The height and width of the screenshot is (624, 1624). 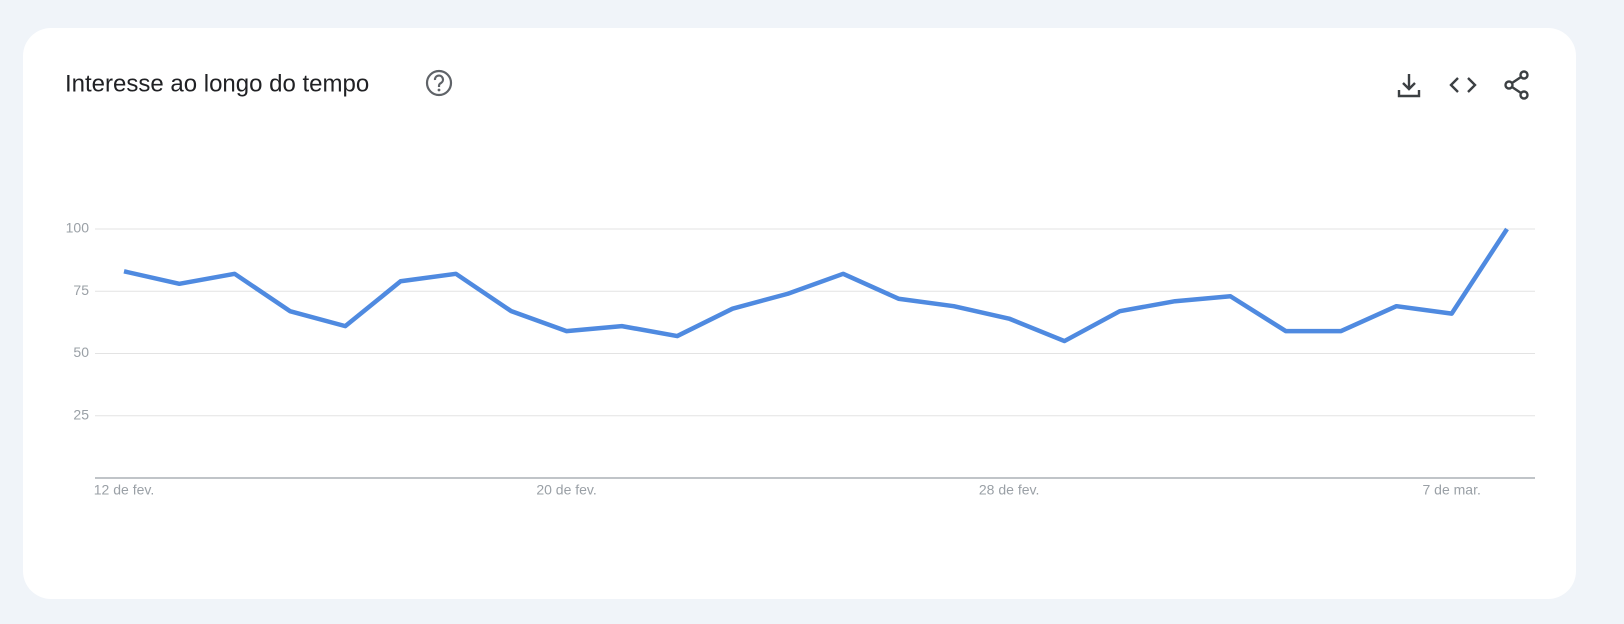 What do you see at coordinates (566, 490) in the screenshot?
I see `x-tick-label: 20 de fev.` at bounding box center [566, 490].